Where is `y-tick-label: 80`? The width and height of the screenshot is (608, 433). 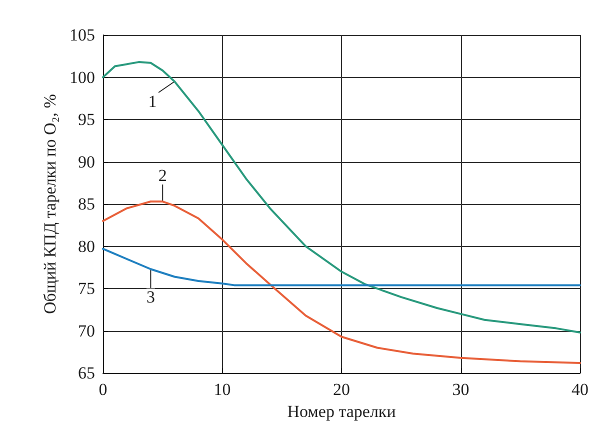
y-tick-label: 80 is located at coordinates (86, 246).